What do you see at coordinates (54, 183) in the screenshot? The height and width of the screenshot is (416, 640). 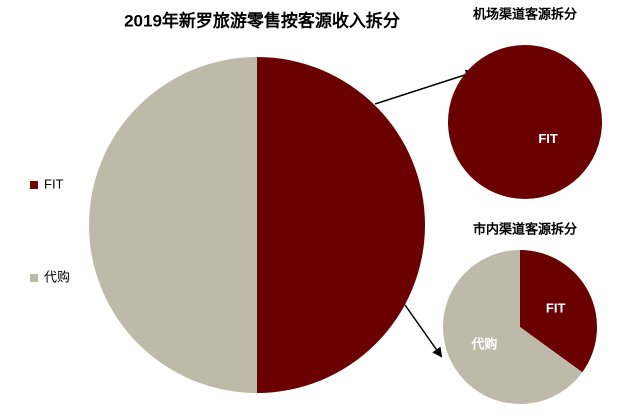 I see `legend-label: FIT` at bounding box center [54, 183].